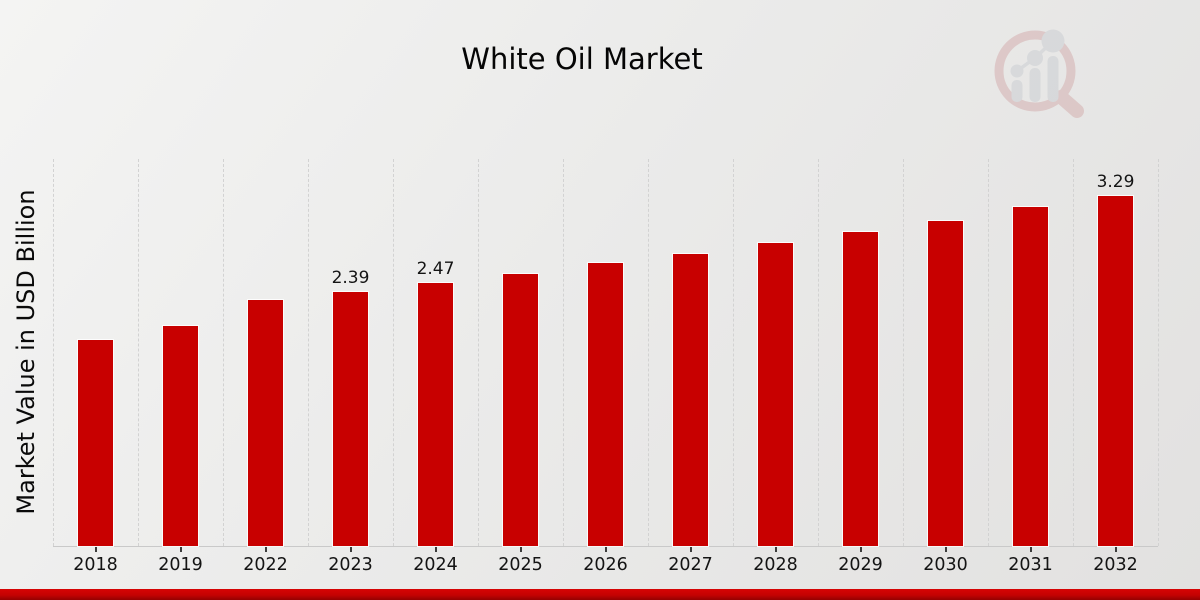 This screenshot has height=600, width=1200. What do you see at coordinates (775, 394) in the screenshot?
I see `bar-2028` at bounding box center [775, 394].